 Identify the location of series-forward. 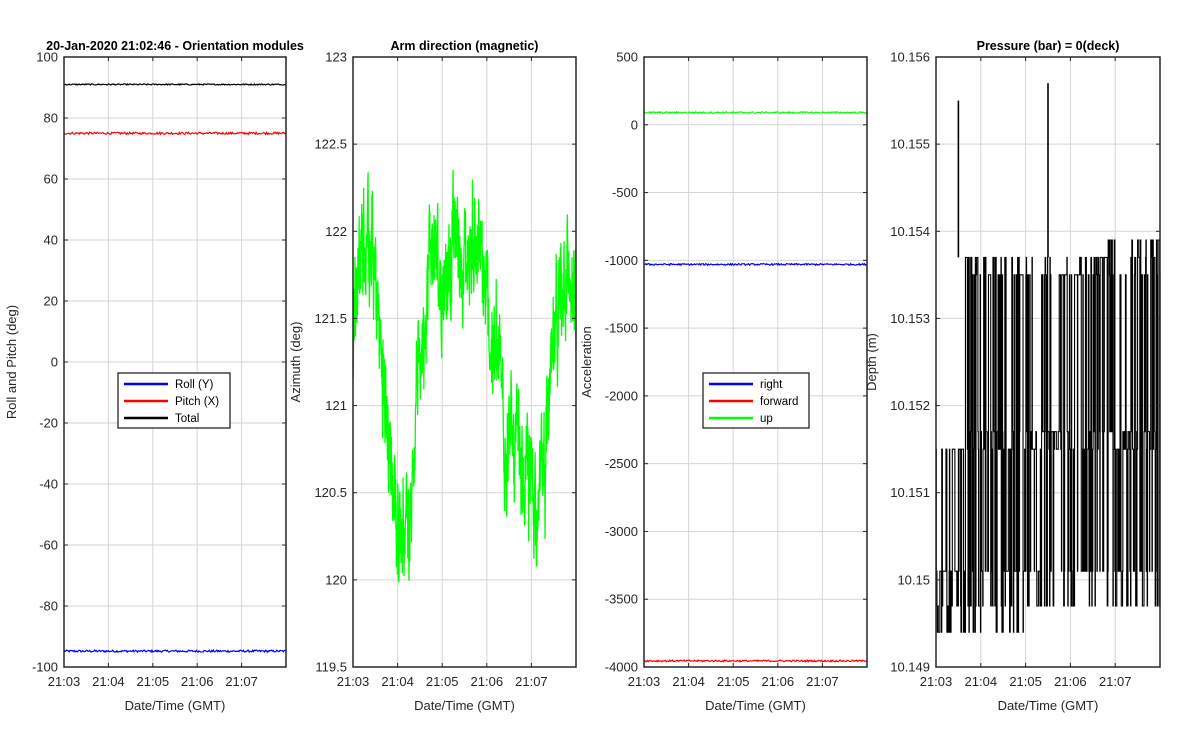
(755, 661).